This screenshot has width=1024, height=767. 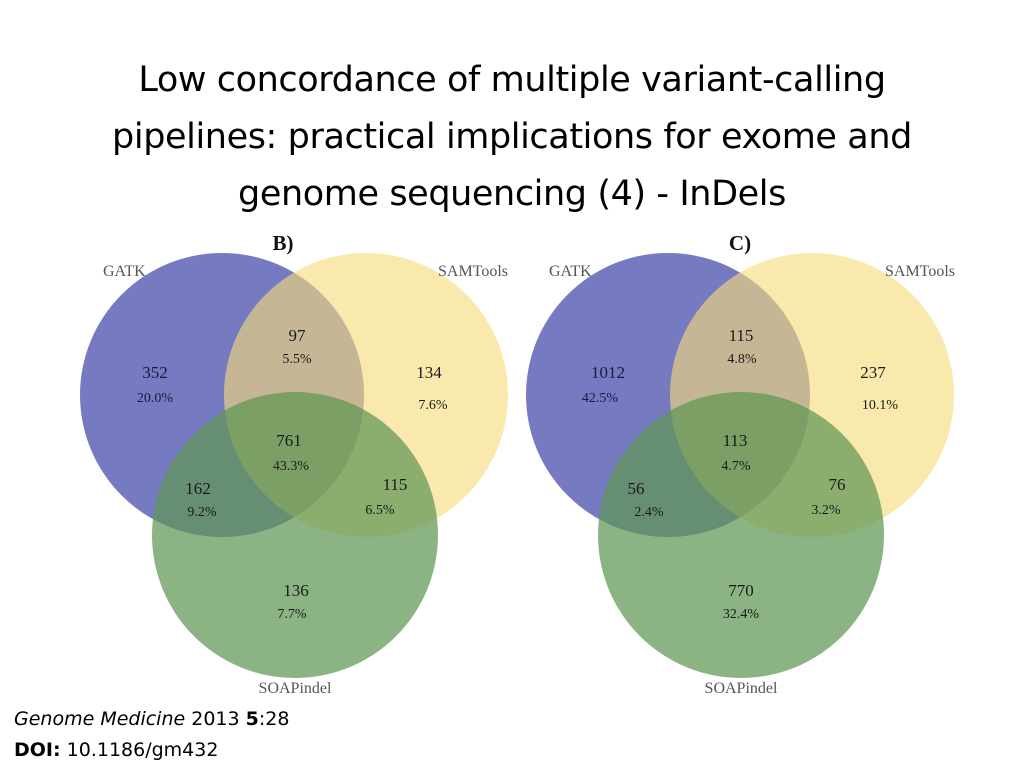 I want to click on chart-b-samtools-soapindel-pct: 6.5%, so click(x=380, y=510).